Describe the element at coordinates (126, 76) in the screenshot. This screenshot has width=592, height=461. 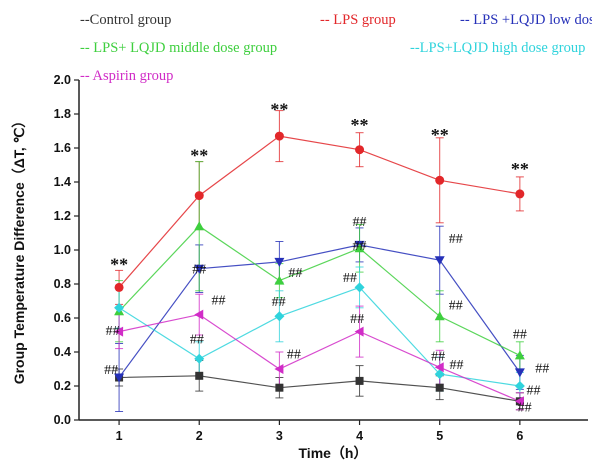
I see `legend-entry: -- Aspirin group` at that location.